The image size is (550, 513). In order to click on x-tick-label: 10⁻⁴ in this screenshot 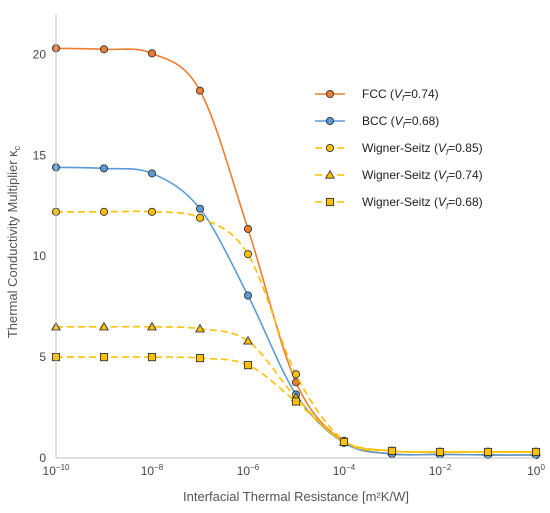, I will do `click(344, 470)`.